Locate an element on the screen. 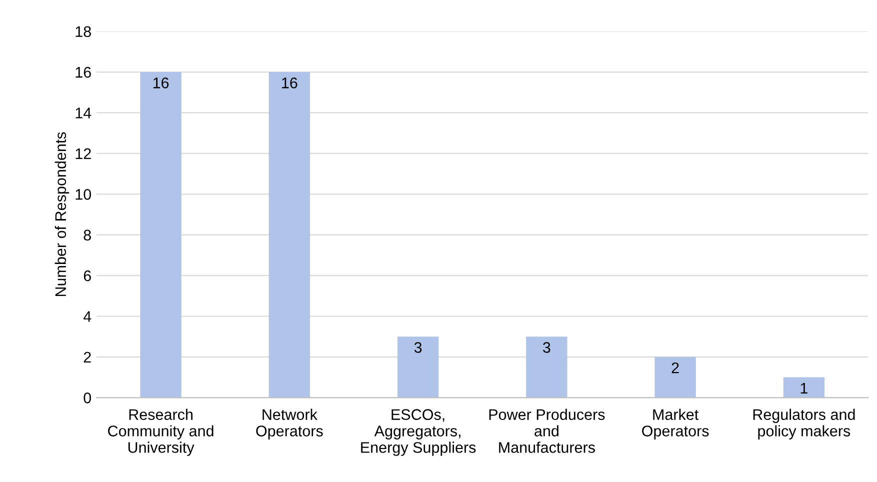 This screenshot has width=877, height=482. data-label: 1 is located at coordinates (804, 388).